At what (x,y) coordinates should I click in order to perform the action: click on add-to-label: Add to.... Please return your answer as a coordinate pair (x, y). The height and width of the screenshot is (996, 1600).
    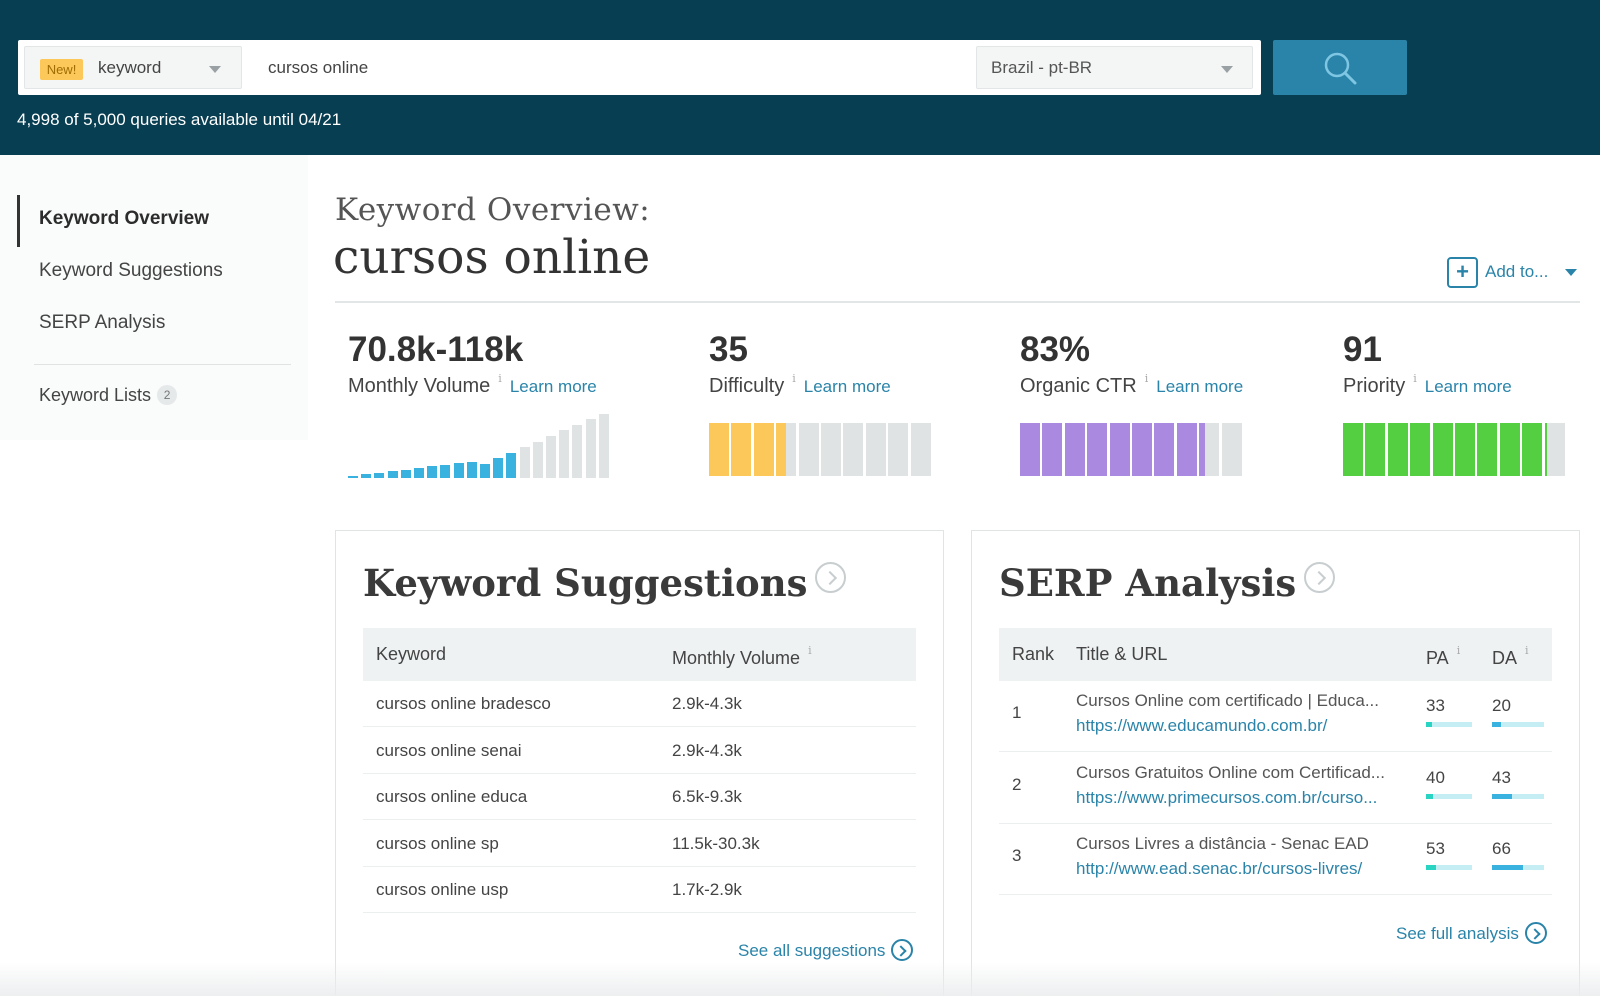
    Looking at the image, I should click on (1517, 271).